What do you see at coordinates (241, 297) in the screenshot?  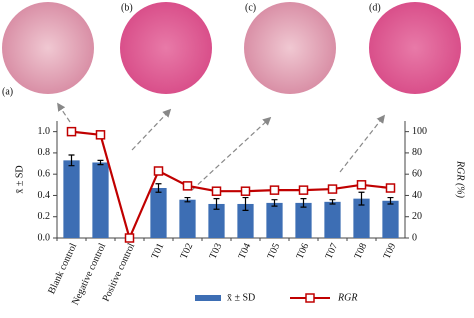 I see `legend-label: x̄ ± SD` at bounding box center [241, 297].